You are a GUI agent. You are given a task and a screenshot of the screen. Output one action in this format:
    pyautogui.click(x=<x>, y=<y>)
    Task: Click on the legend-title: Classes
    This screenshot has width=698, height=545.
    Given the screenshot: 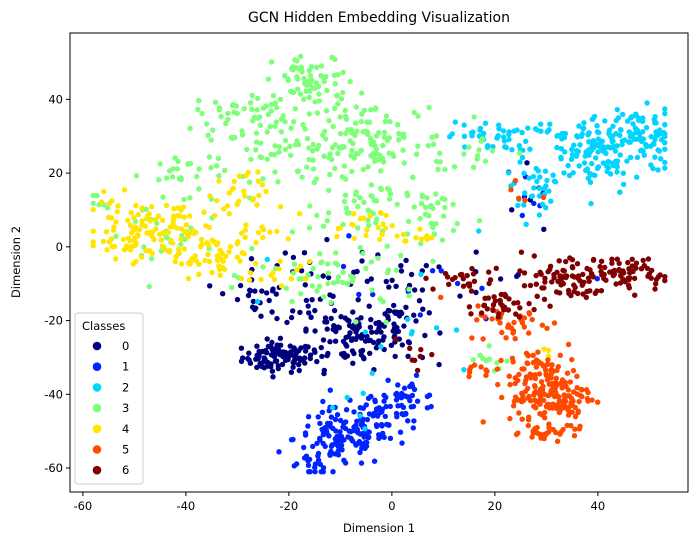 What is the action you would take?
    pyautogui.click(x=103, y=326)
    